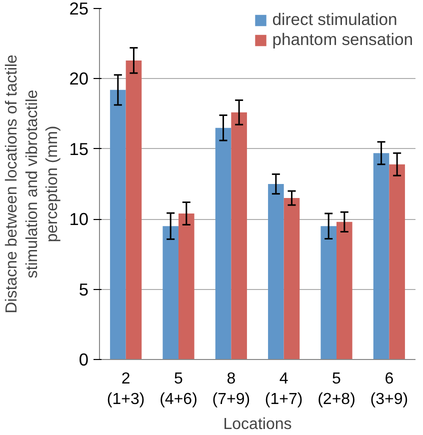 The height and width of the screenshot is (435, 423). Describe the element at coordinates (257, 424) in the screenshot. I see `x-axis-title: Locations` at that location.